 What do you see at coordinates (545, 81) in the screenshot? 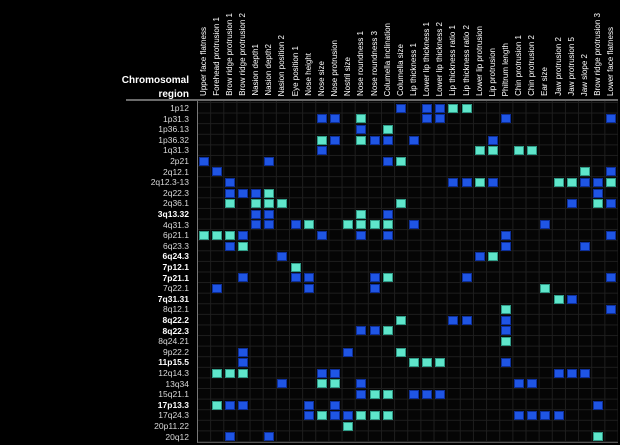
I see `column-label: Ear size` at bounding box center [545, 81].